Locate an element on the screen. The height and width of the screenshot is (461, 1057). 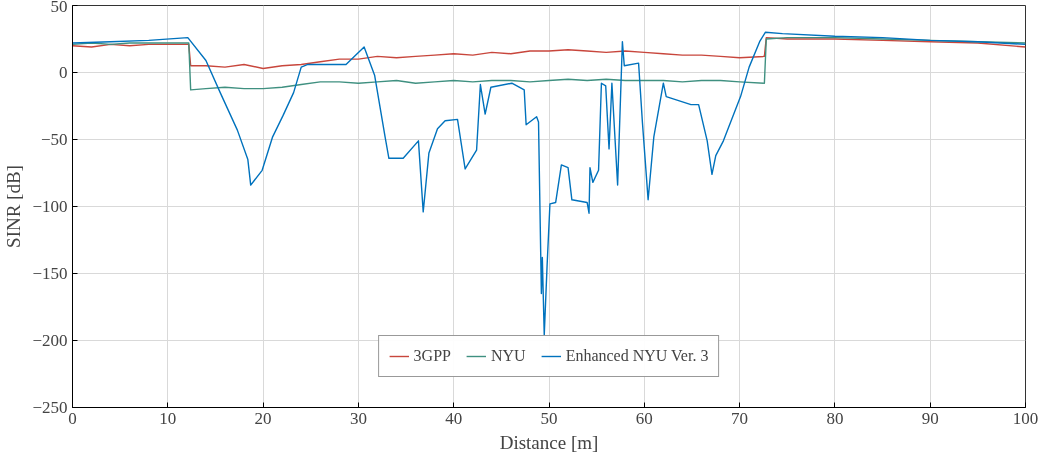
x-tick-label: 90 is located at coordinates (930, 418).